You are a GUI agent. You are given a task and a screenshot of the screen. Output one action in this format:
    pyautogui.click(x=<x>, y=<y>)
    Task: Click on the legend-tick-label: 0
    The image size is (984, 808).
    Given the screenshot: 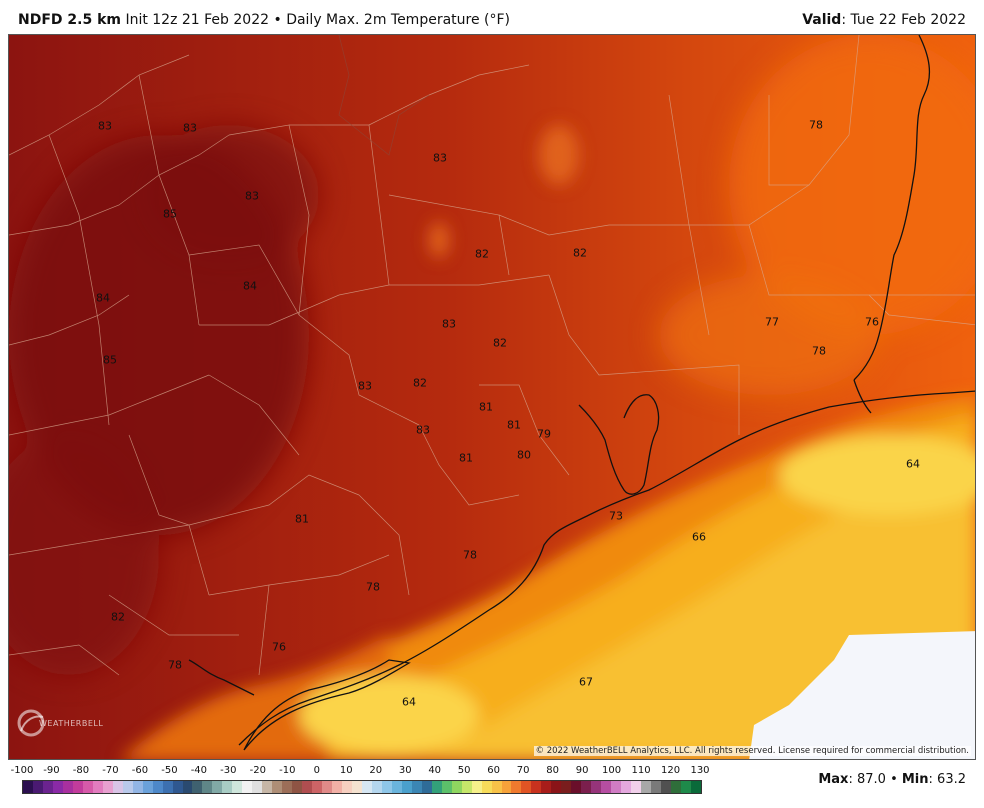 What is the action you would take?
    pyautogui.click(x=316, y=770)
    